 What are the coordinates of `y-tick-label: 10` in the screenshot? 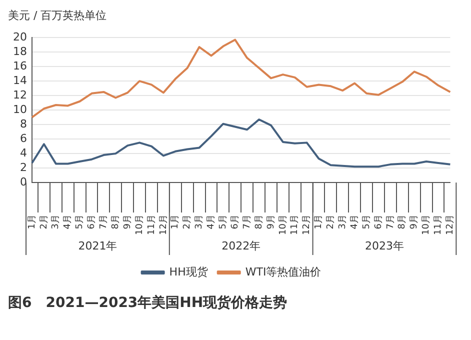 It's located at (19, 109).